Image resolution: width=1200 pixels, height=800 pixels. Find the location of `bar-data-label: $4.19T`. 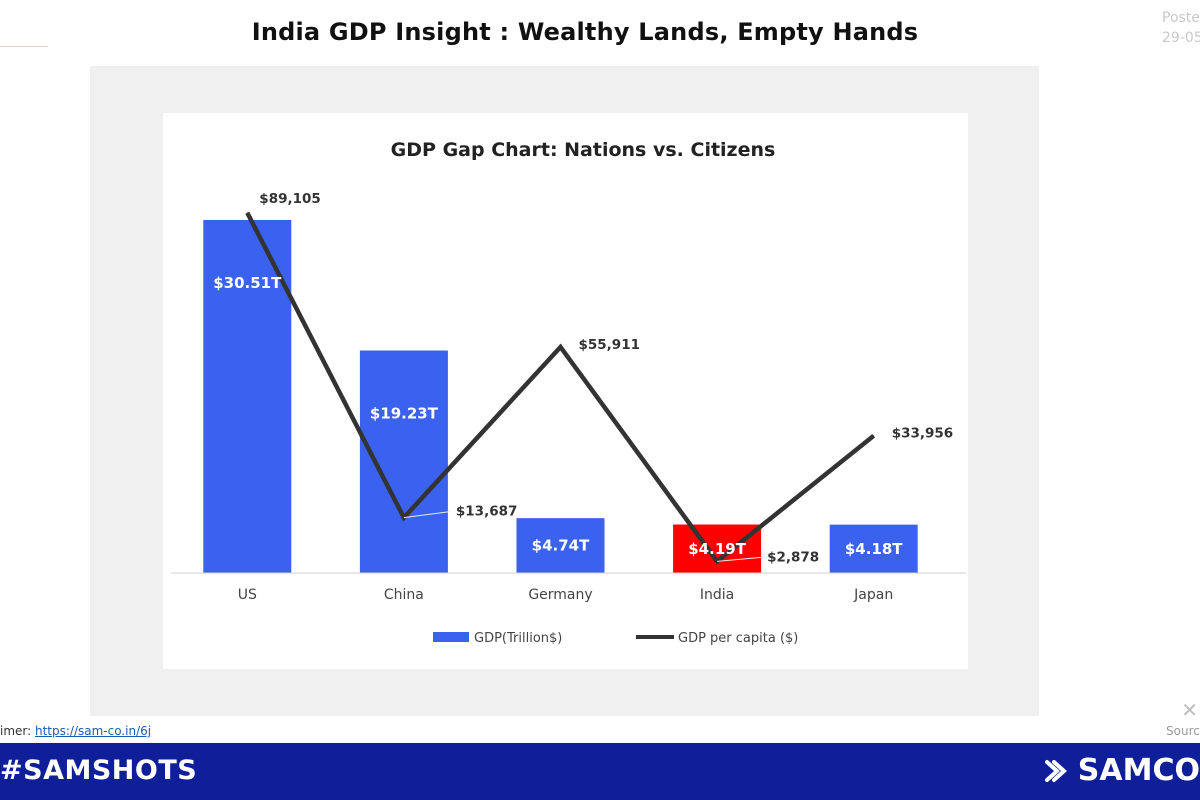

bar-data-label: $4.19T is located at coordinates (717, 549).